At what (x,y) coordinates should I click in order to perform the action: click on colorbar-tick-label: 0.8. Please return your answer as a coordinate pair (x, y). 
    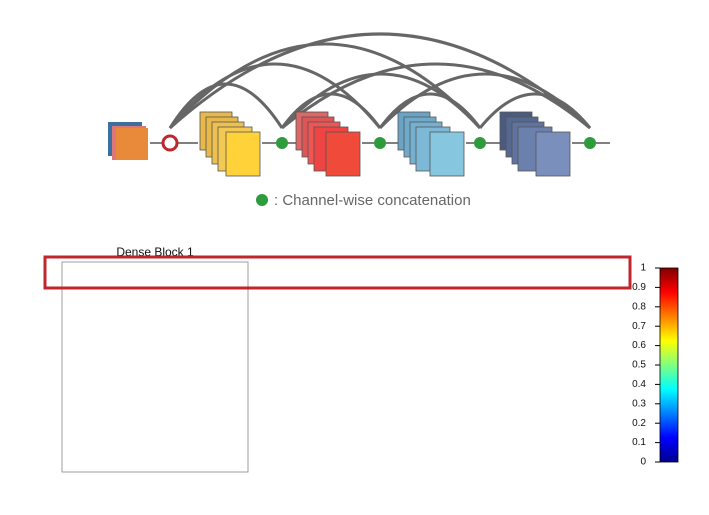
    Looking at the image, I should click on (639, 306).